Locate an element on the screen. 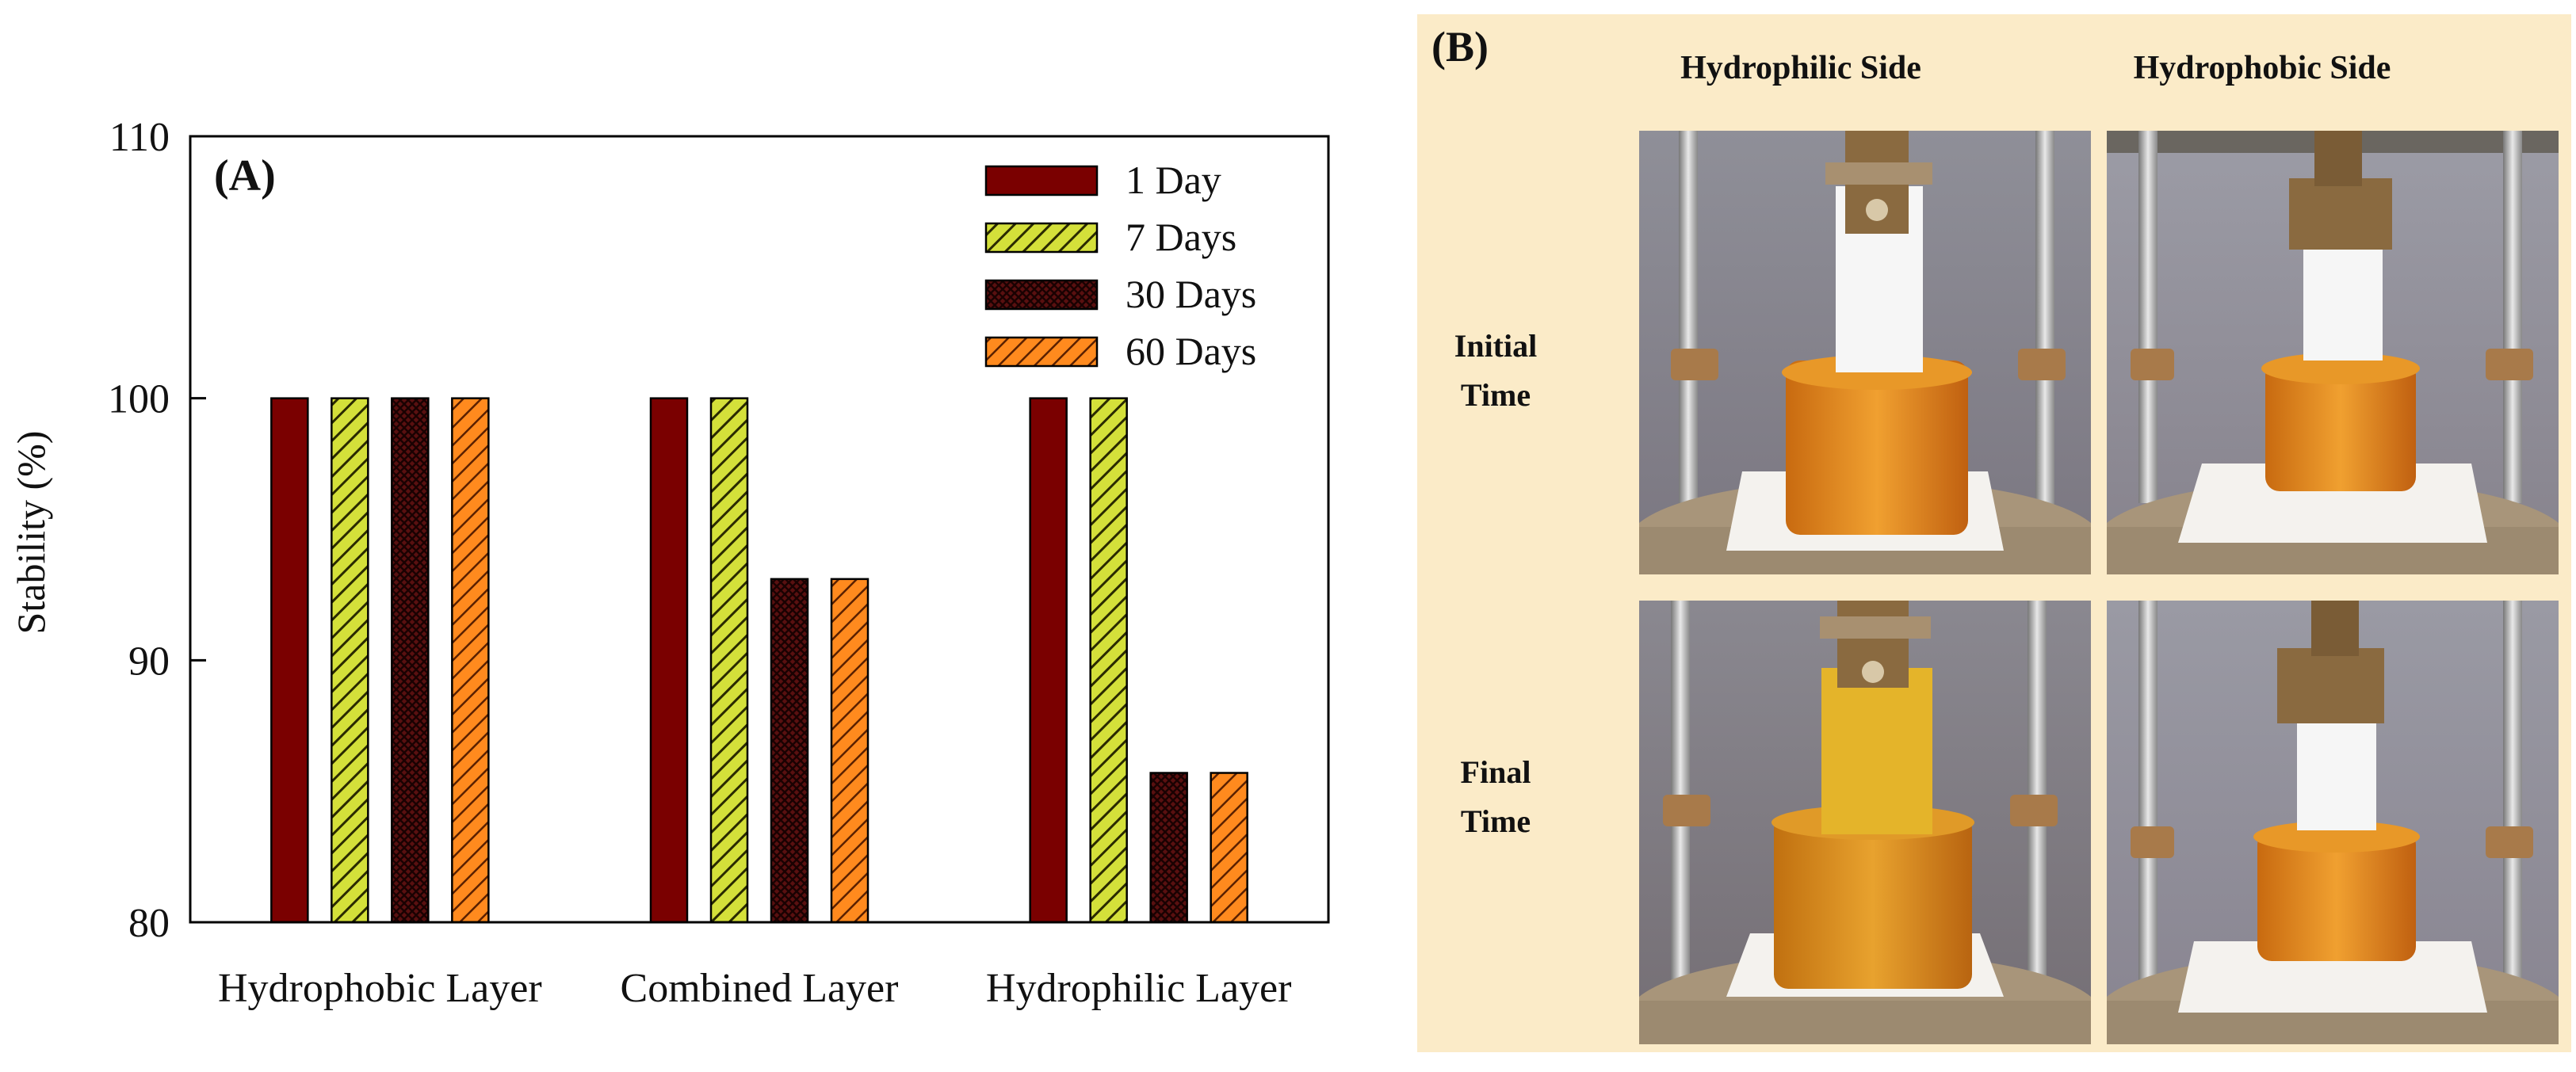  legend-label: 1 Day is located at coordinates (1173, 180).